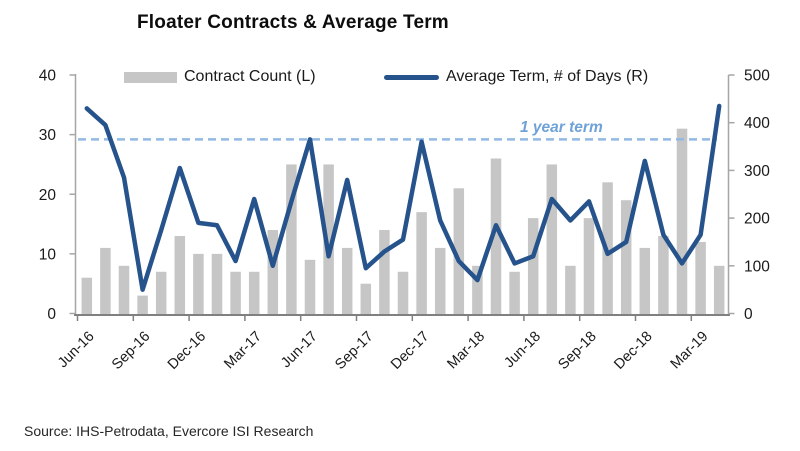  What do you see at coordinates (757, 219) in the screenshot?
I see `right-axis-label: 200` at bounding box center [757, 219].